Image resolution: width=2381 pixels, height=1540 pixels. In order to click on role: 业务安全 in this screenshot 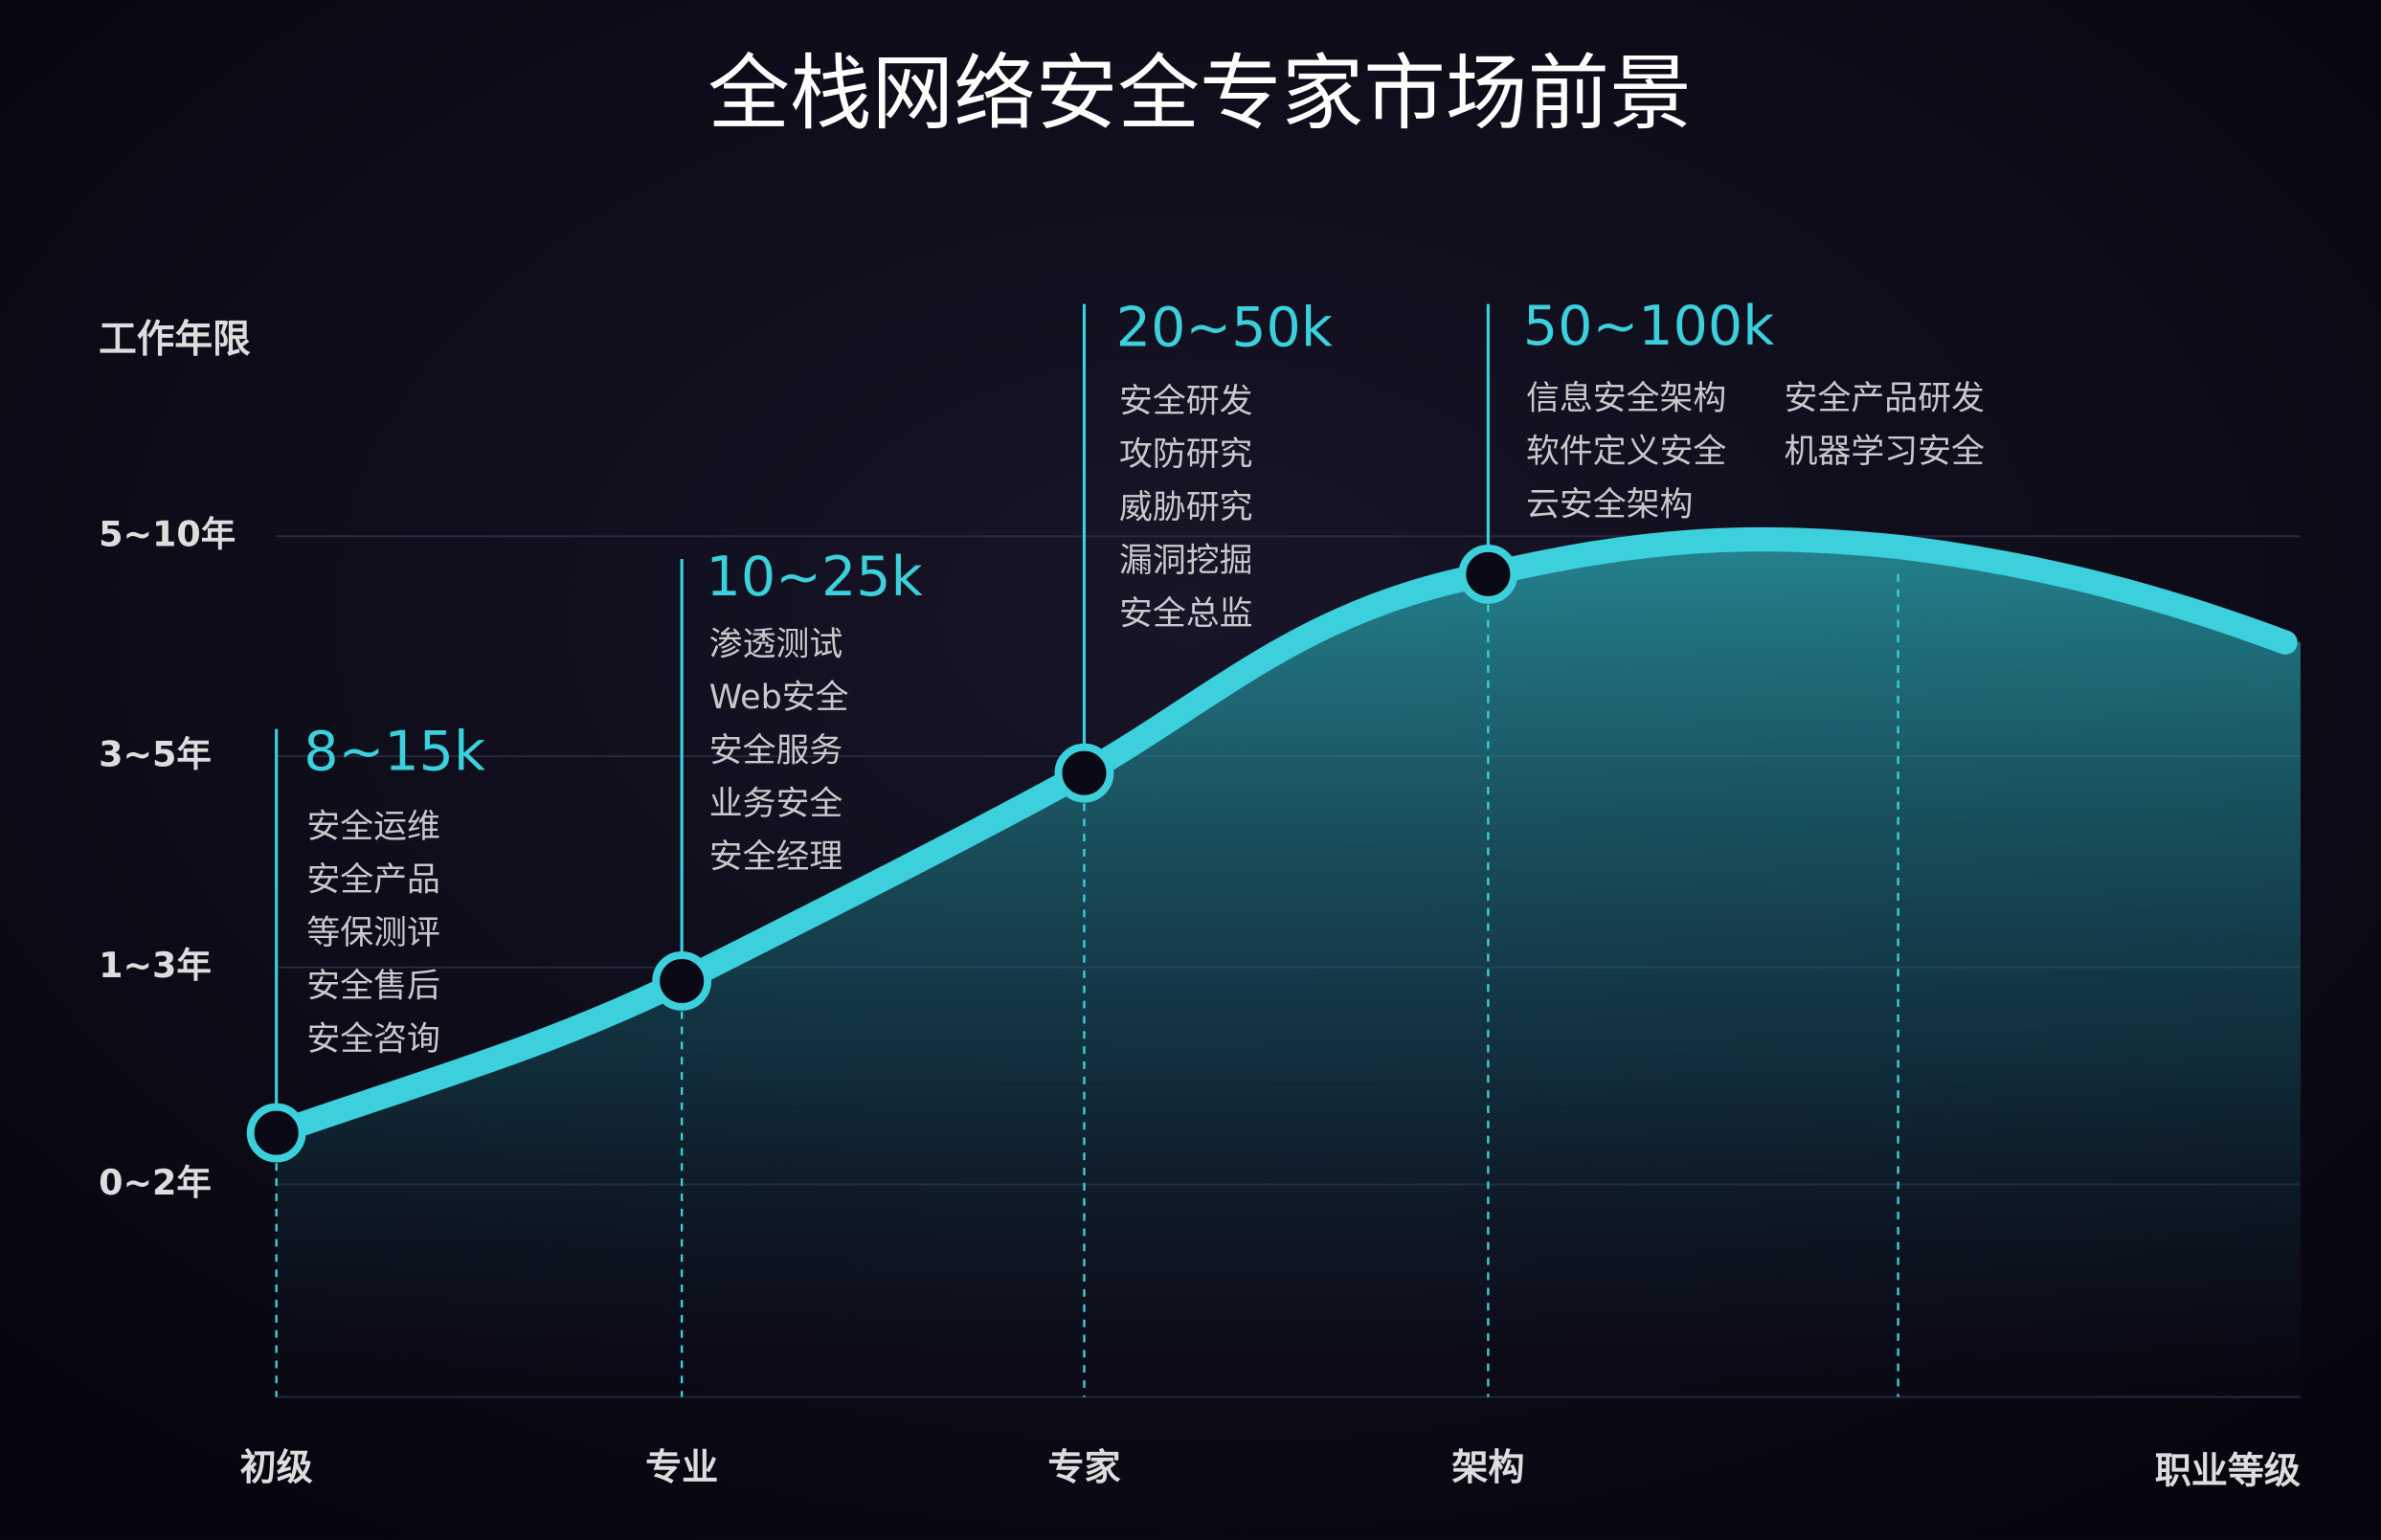, I will do `click(776, 804)`.